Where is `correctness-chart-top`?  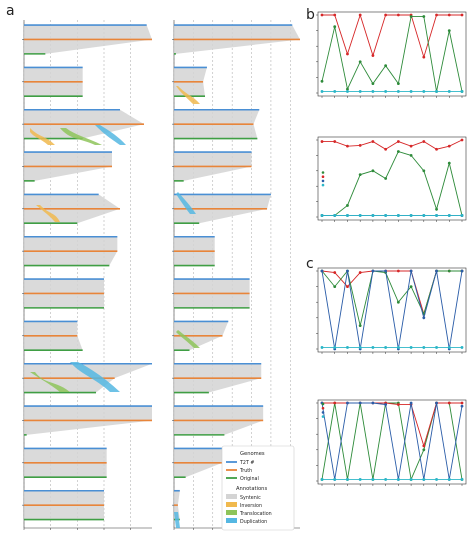
correctness-chart-top is located at coordinates (391, 310).